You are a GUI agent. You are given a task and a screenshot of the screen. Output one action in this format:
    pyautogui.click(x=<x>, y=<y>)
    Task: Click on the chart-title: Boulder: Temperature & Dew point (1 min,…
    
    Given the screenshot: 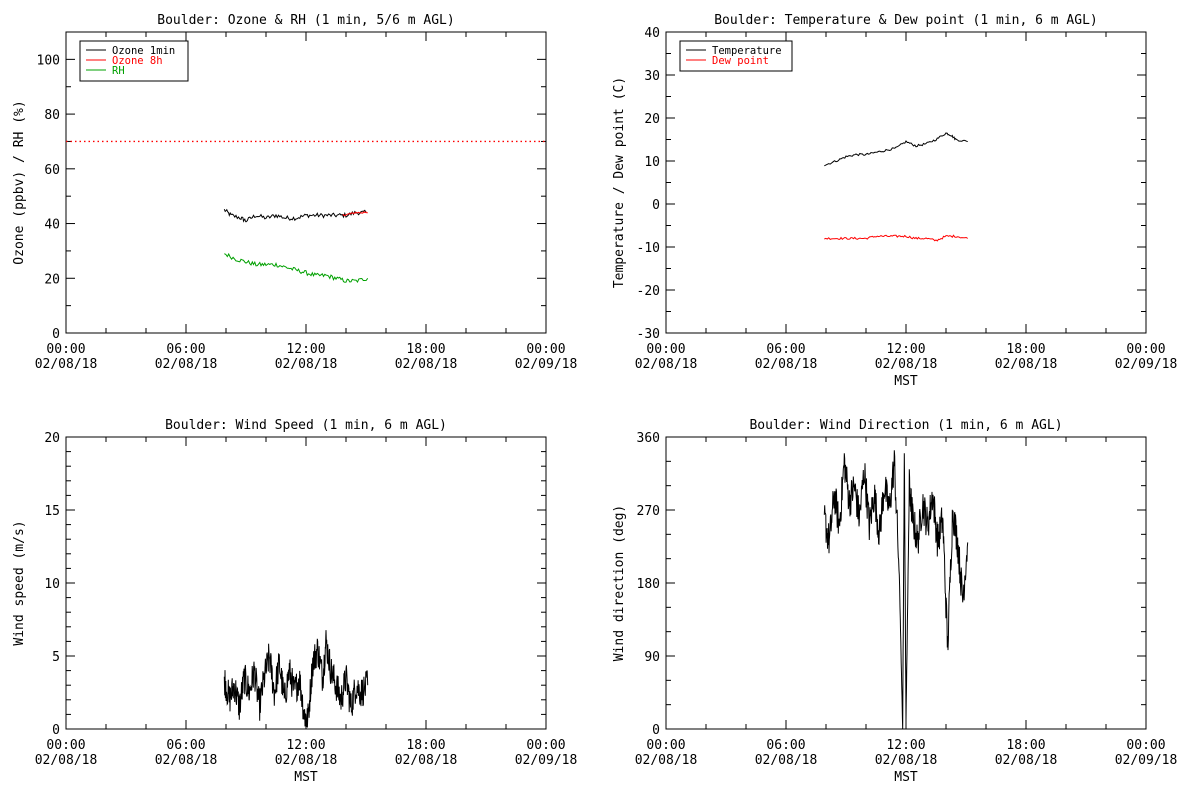 What is the action you would take?
    pyautogui.click(x=906, y=20)
    